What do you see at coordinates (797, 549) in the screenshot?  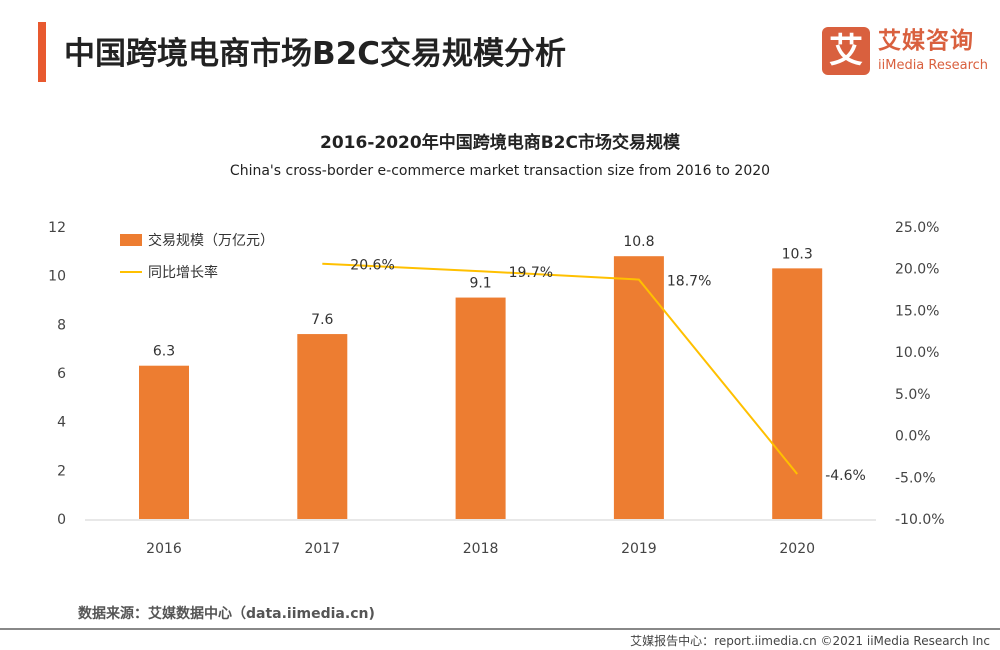 I see `x-tick-label: 2020` at bounding box center [797, 549].